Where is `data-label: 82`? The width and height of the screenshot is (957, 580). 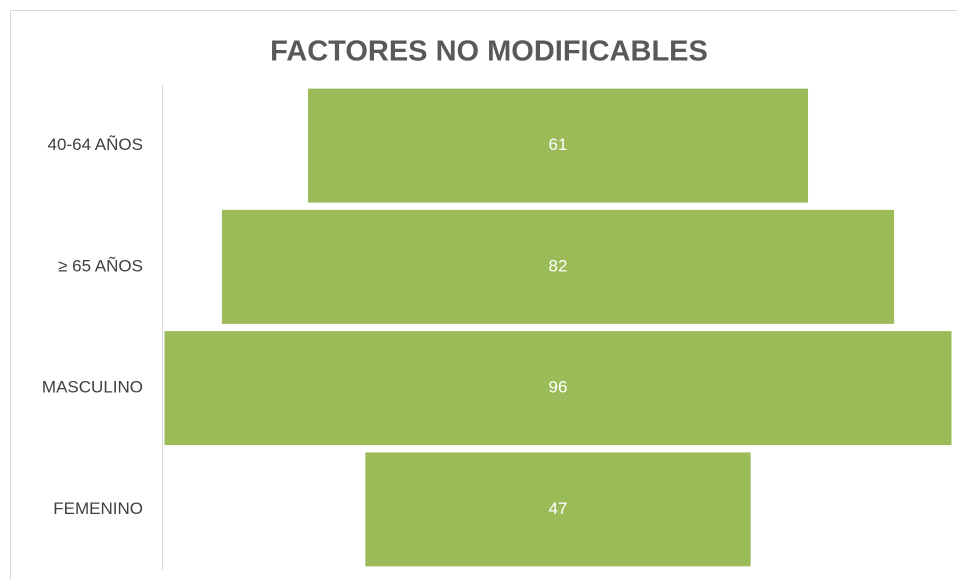 data-label: 82 is located at coordinates (558, 265).